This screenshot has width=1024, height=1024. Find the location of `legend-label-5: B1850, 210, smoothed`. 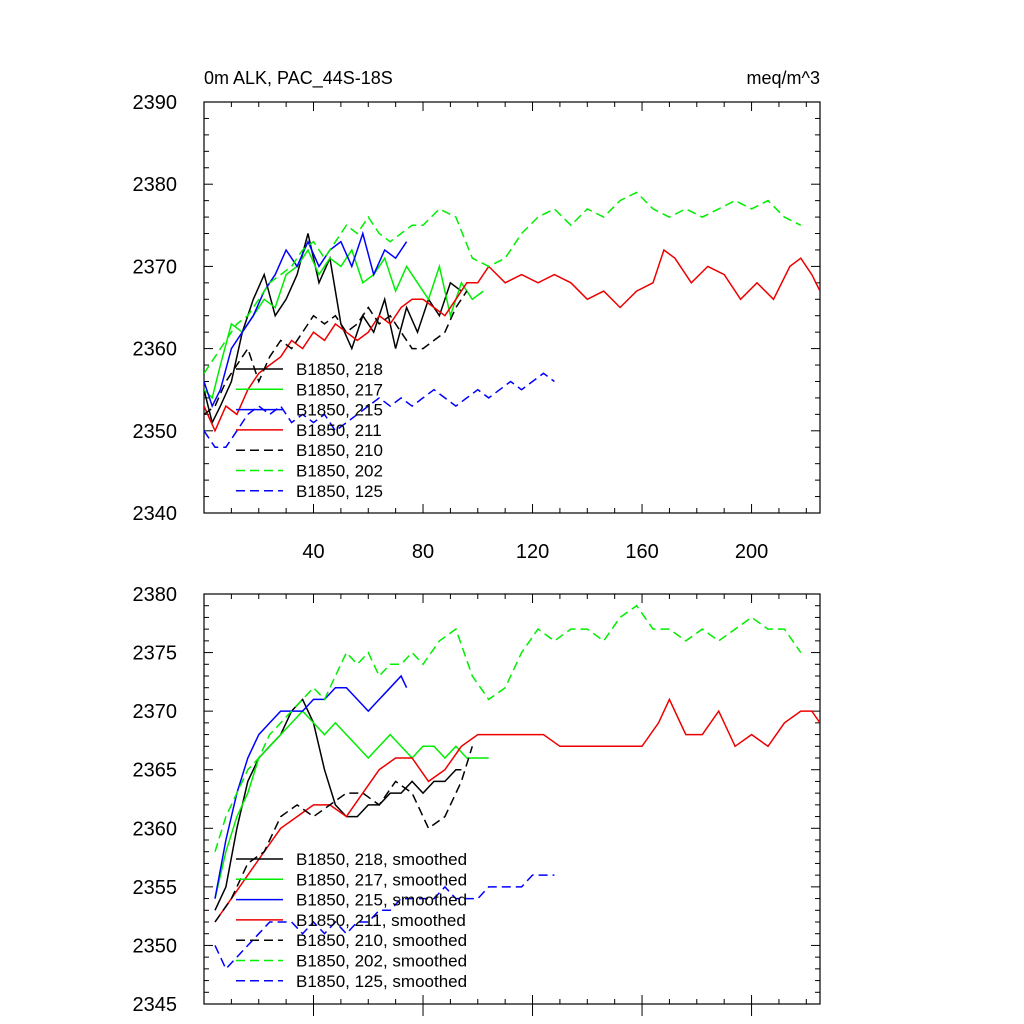

legend-label-5: B1850, 210, smoothed is located at coordinates (381, 940).